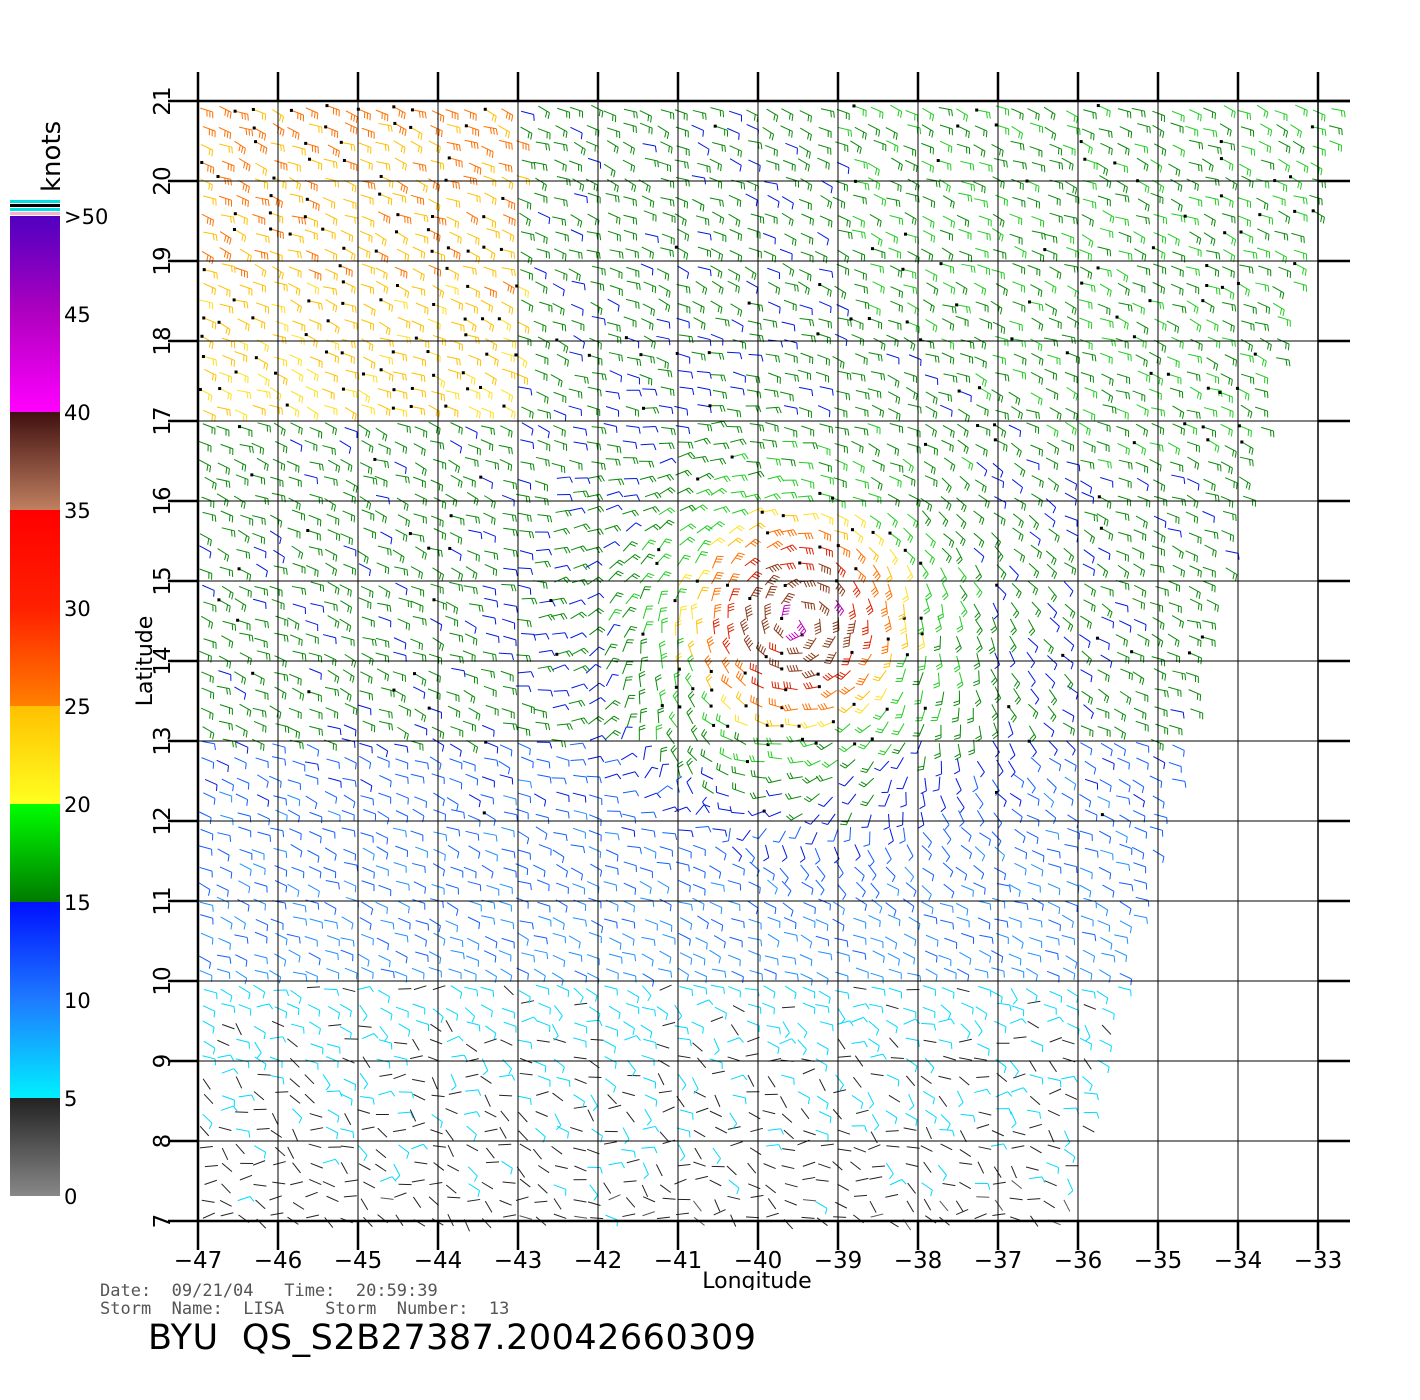 This screenshot has height=1400, width=1420. I want to click on rain-flag, so click(1241, 442).